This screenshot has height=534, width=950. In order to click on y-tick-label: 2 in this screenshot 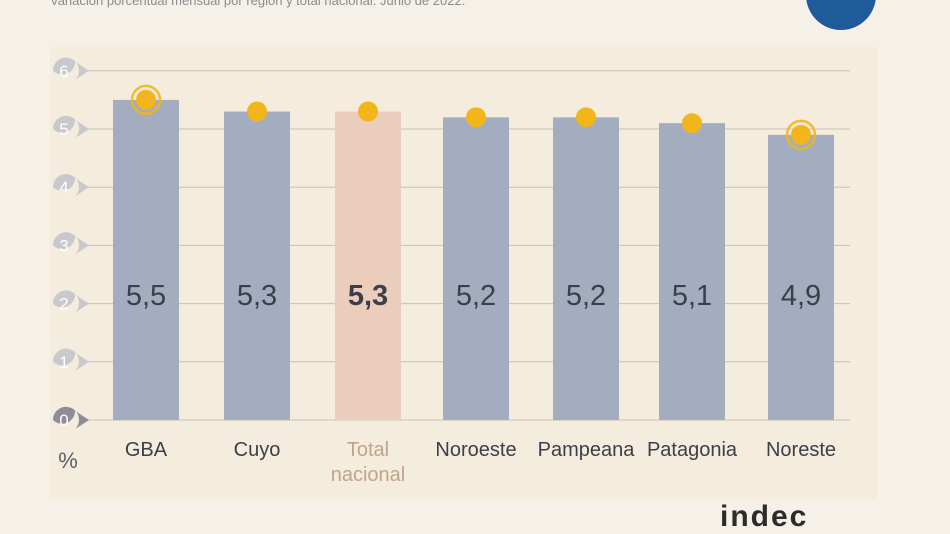, I will do `click(63, 304)`.